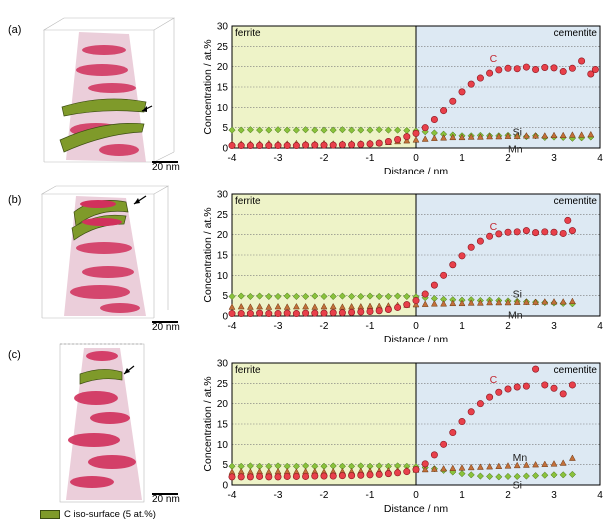 The width and height of the screenshot is (613, 522). What do you see at coordinates (166, 499) in the screenshot?
I see `scale-label-c: 20 nm` at bounding box center [166, 499].